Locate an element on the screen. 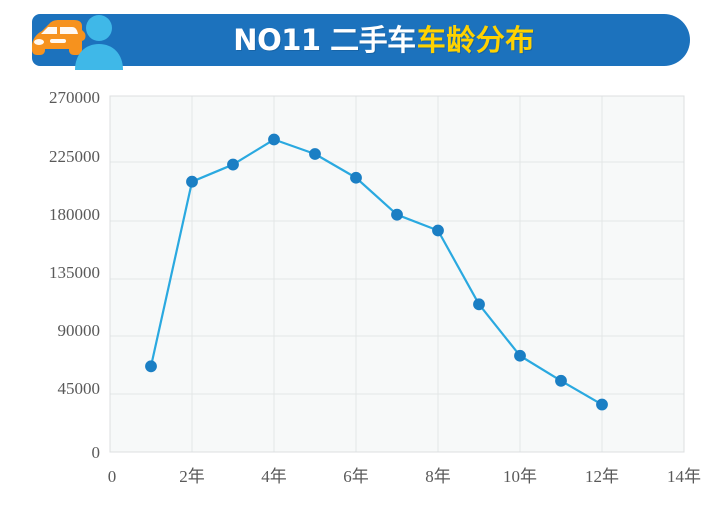 The image size is (720, 511). y-tick-label: 180000 is located at coordinates (74, 214).